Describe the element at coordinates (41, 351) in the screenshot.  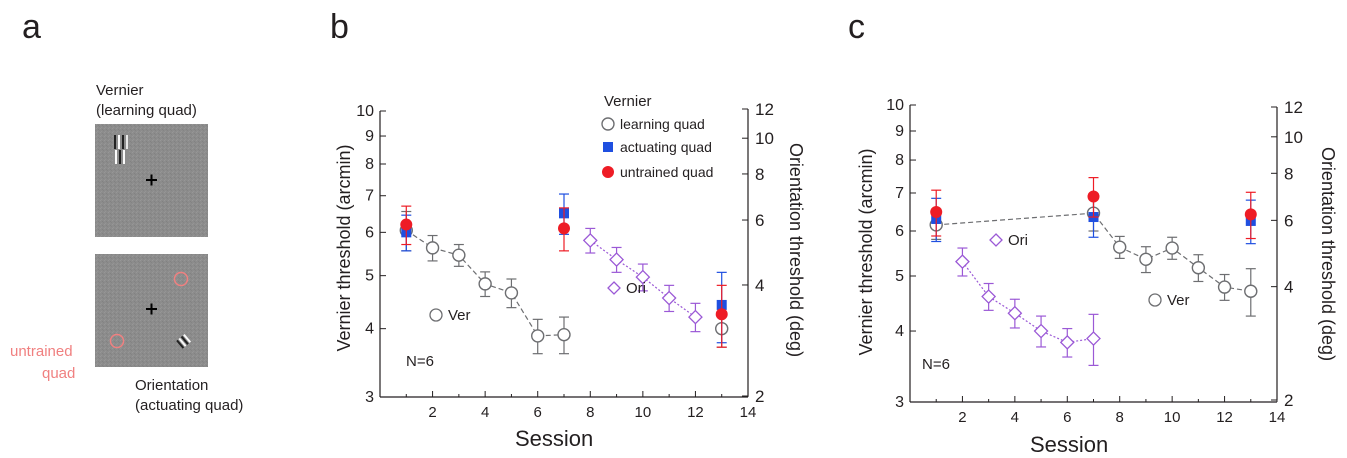
I see `untrained-quad-label: untrained` at that location.